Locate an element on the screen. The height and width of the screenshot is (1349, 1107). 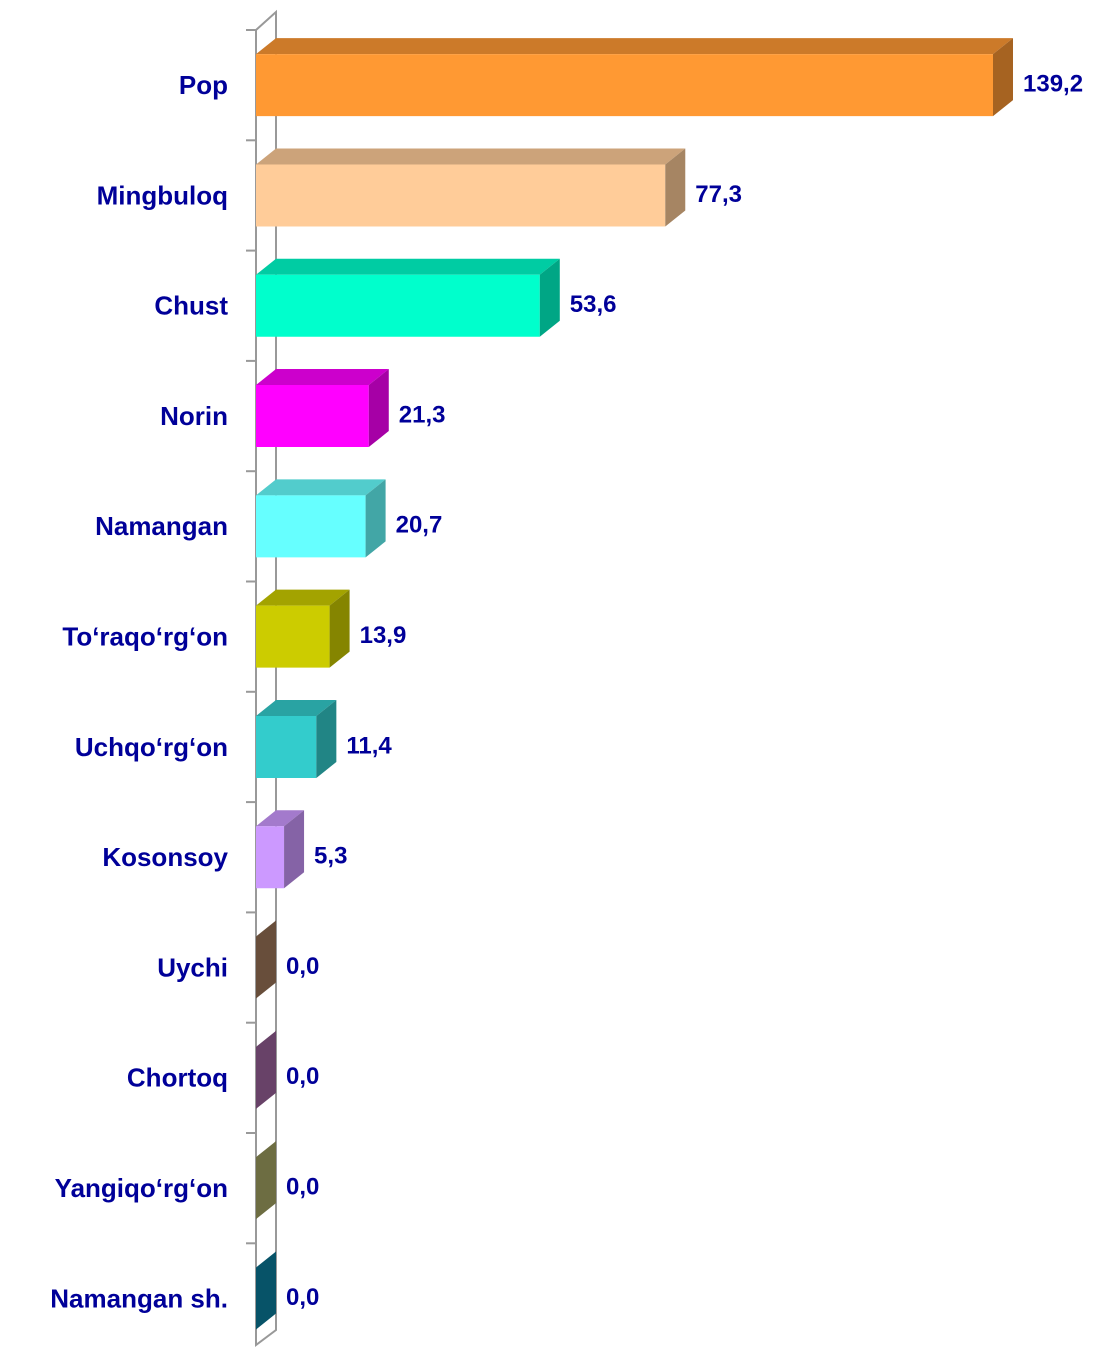
category-label: Namangan is located at coordinates (161, 526).